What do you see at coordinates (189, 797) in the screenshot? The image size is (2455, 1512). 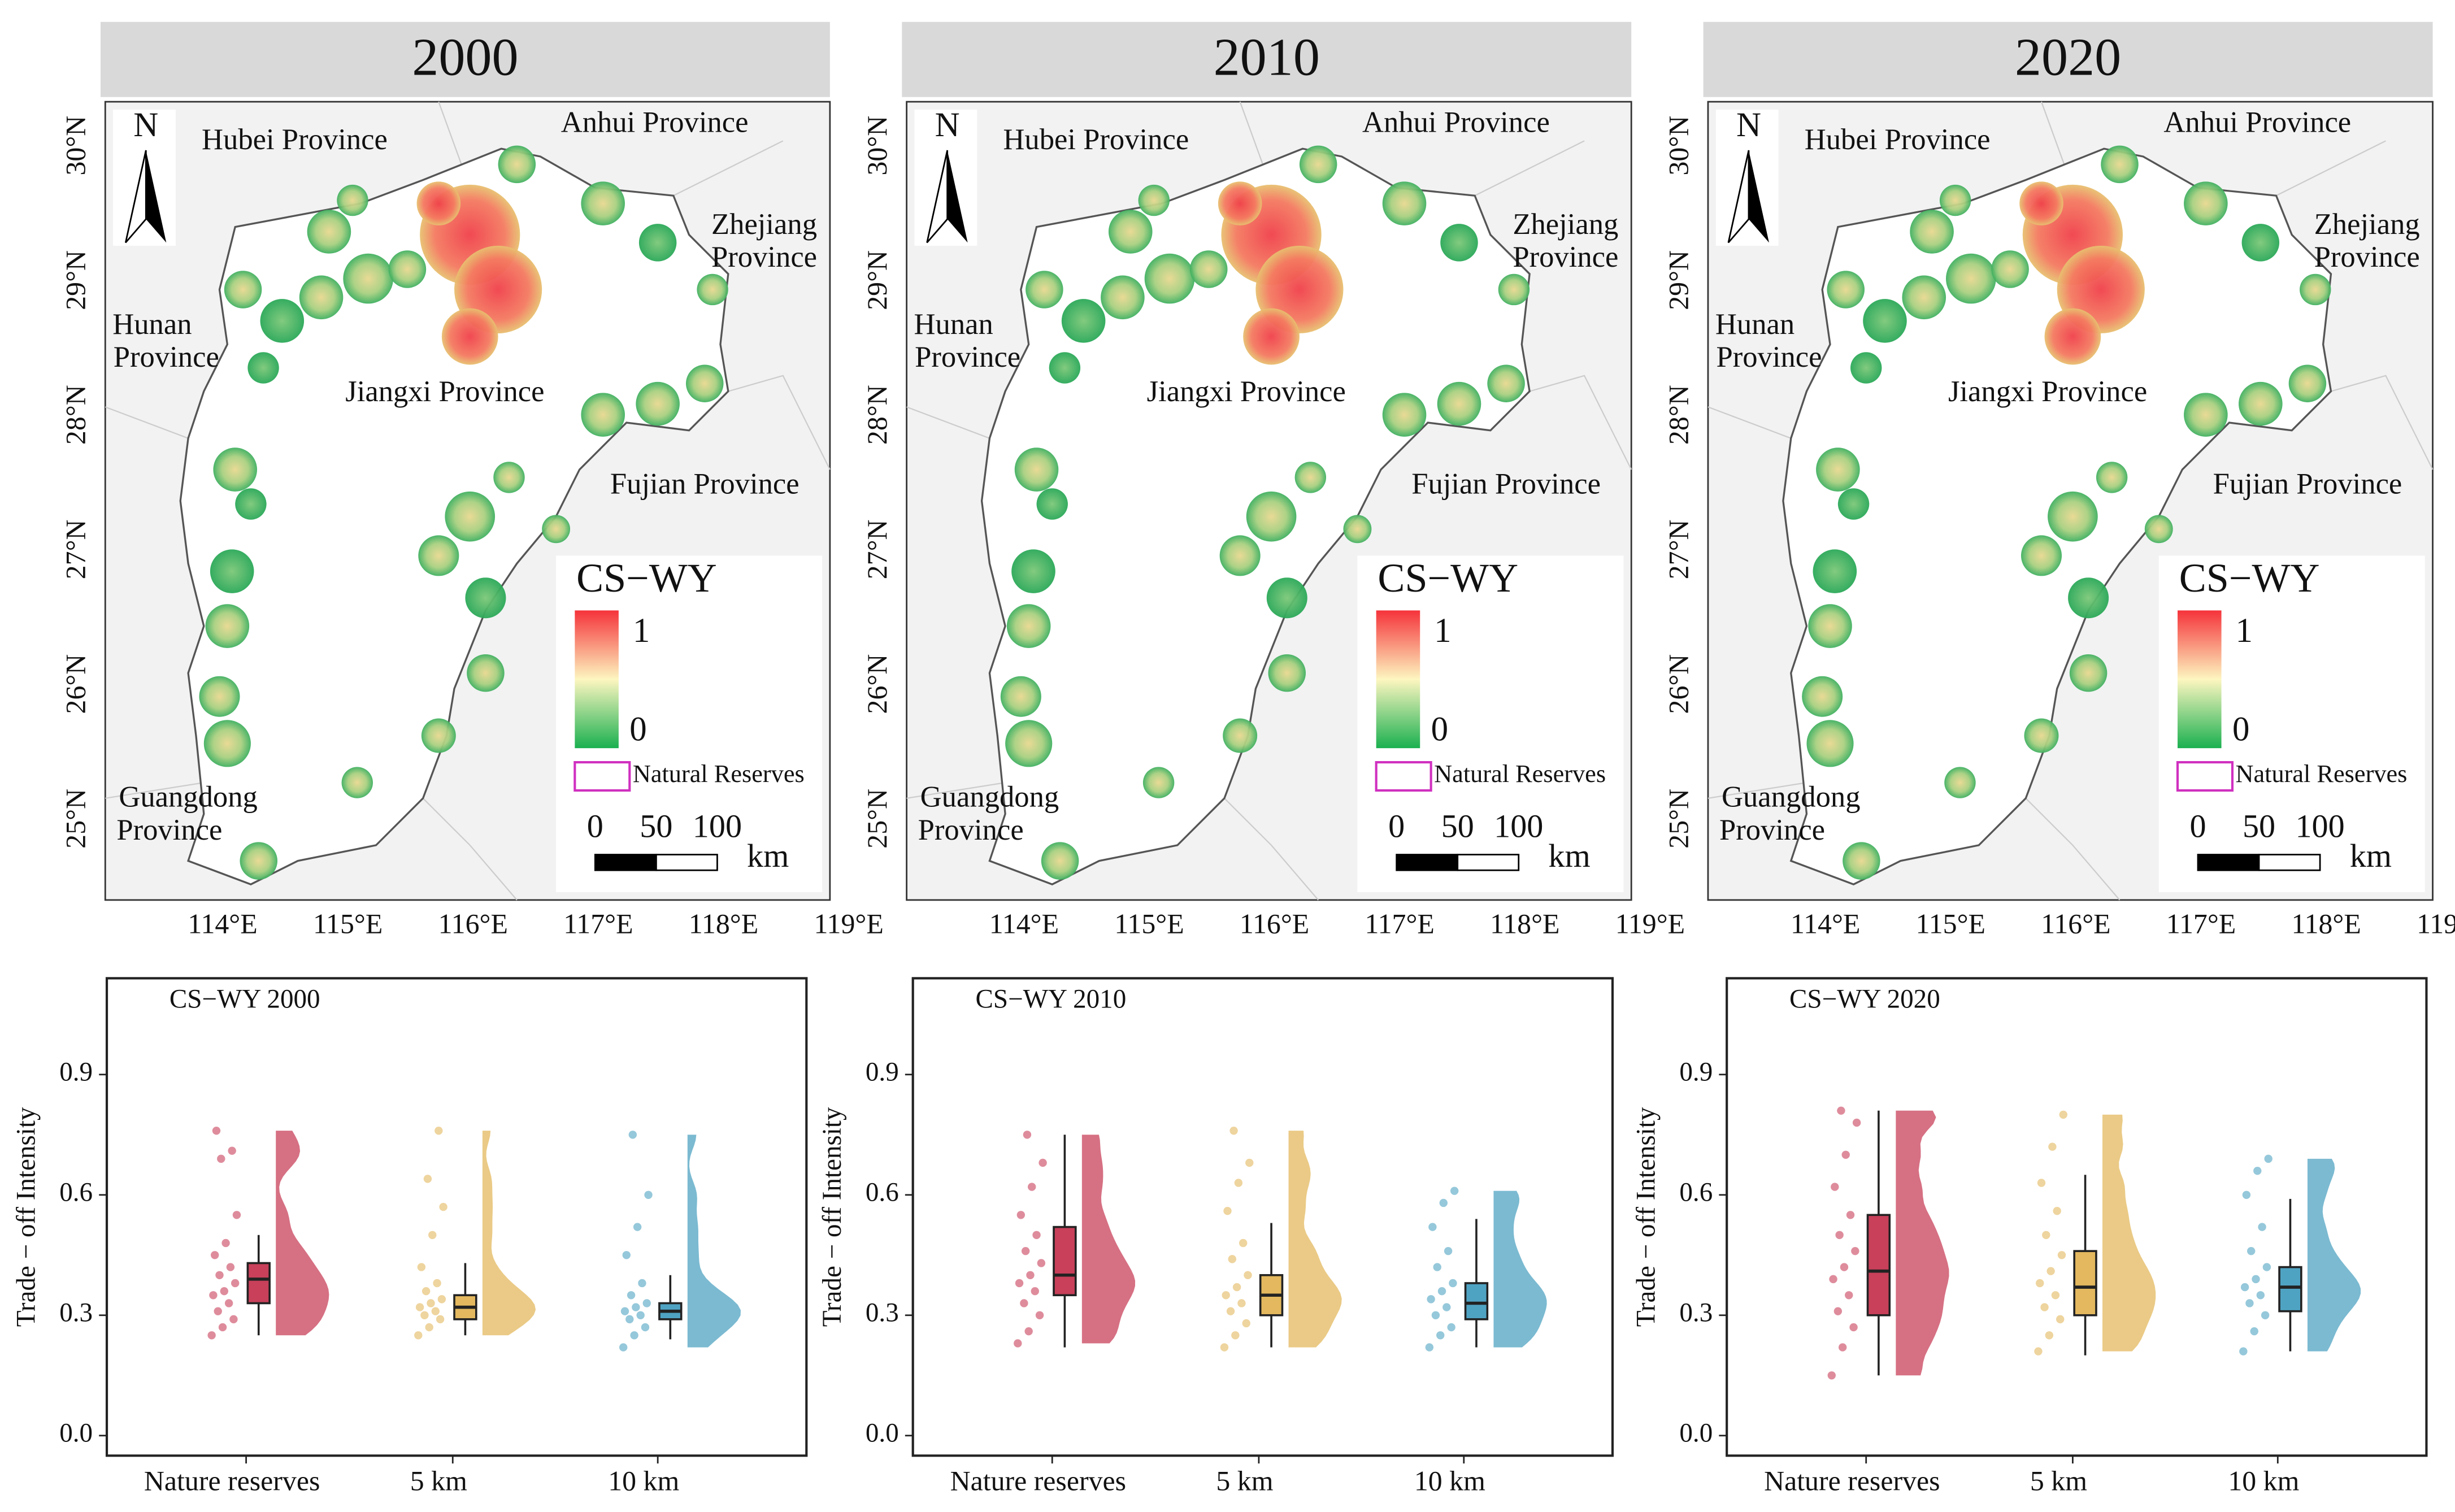 I see `province-label: Guangdong` at bounding box center [189, 797].